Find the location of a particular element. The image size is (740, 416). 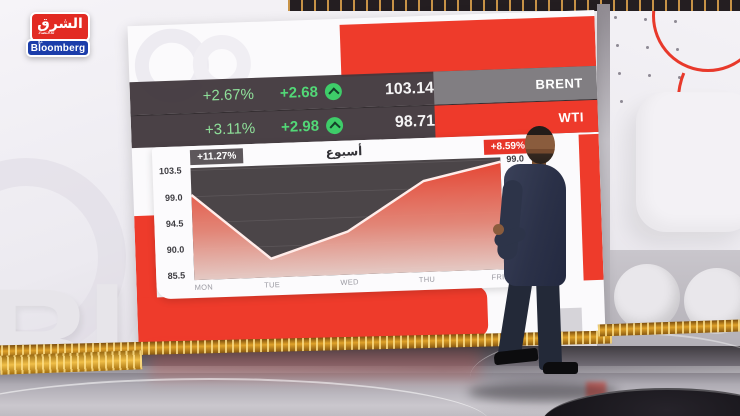

presenter-leg is located at coordinates (549, 324).